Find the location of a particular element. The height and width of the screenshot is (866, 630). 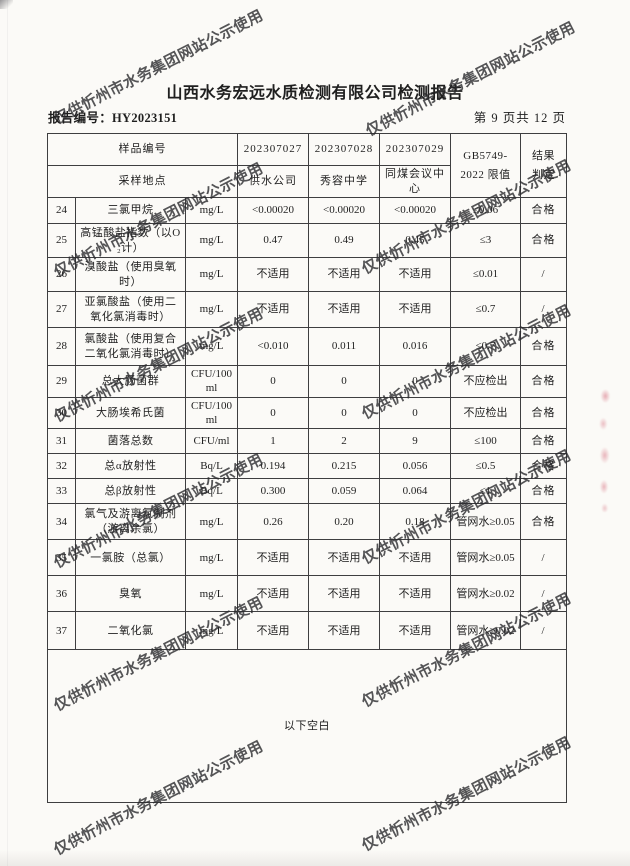

table-row: 35 一氯胺（总氯） mg/L 不适用 不适用 不适用 管网水≥0.05 / is located at coordinates (307, 558).